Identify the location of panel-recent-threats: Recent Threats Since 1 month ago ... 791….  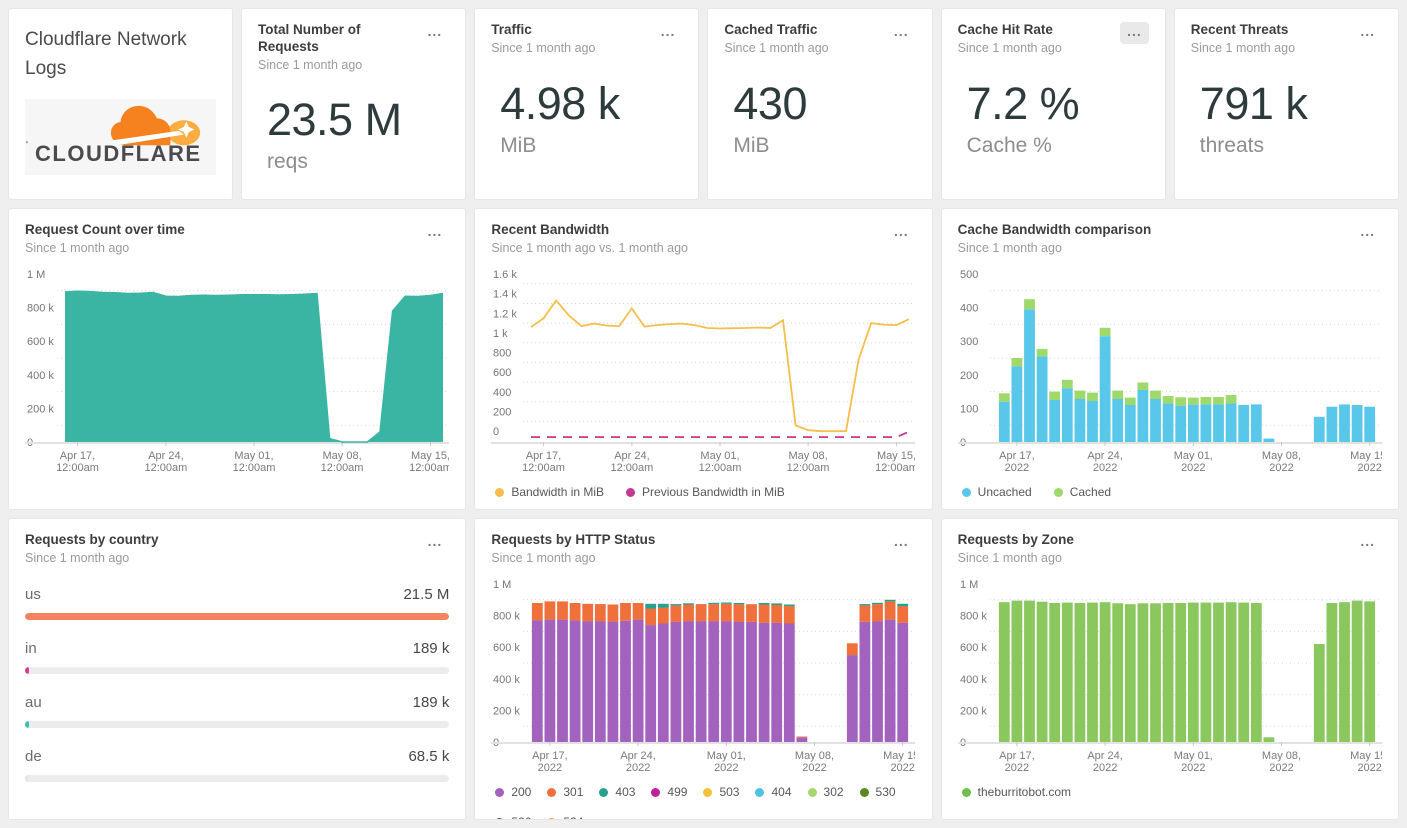
(1286, 104).